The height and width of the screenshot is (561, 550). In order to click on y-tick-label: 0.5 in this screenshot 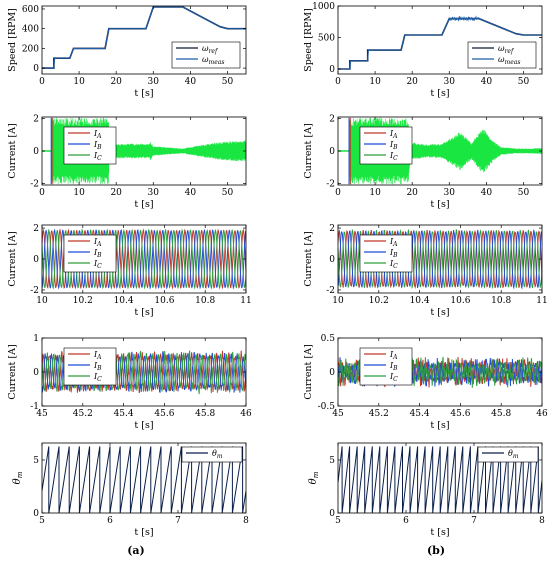, I will do `click(328, 339)`.